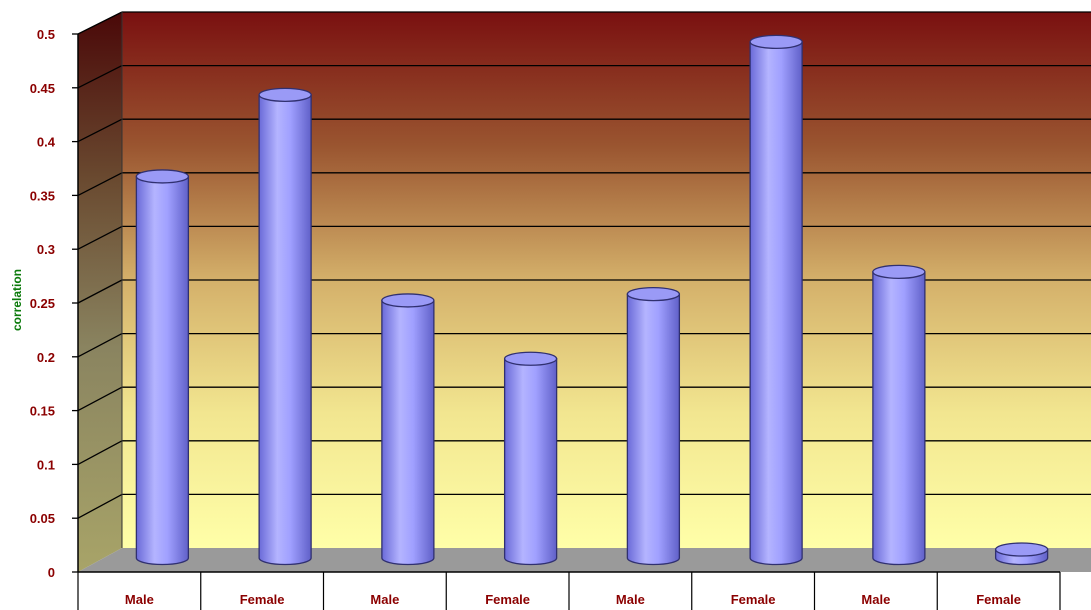 The height and width of the screenshot is (610, 1091). Describe the element at coordinates (46, 249) in the screenshot. I see `y-tick-label: 0.3` at that location.